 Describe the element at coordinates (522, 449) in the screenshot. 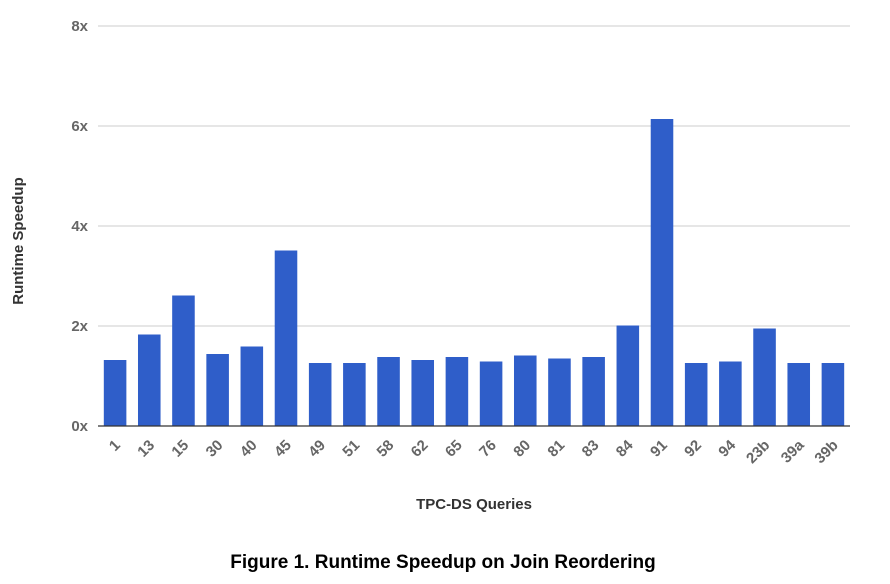

I see `x-tick-label: 80` at that location.